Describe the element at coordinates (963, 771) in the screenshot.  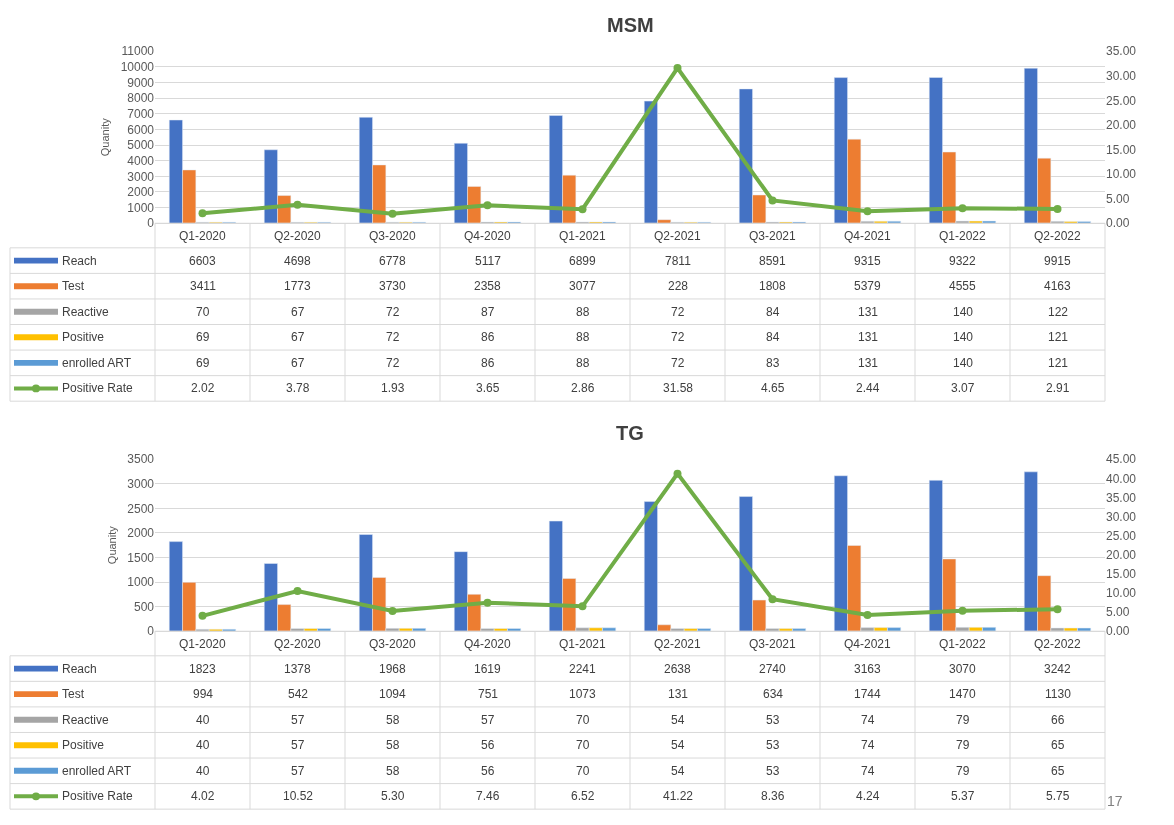
I see `data-label: 79` at that location.